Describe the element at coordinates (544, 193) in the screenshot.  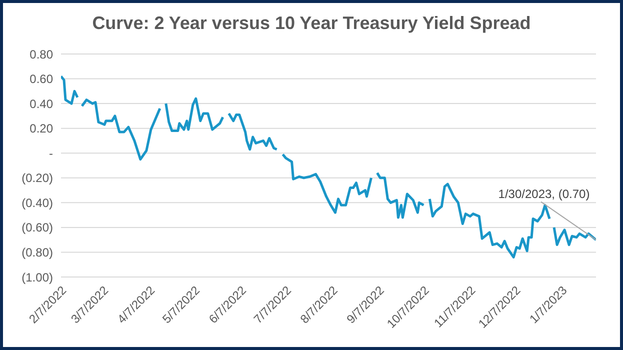
I see `annotation: 1/30/2023, (0.70)` at that location.